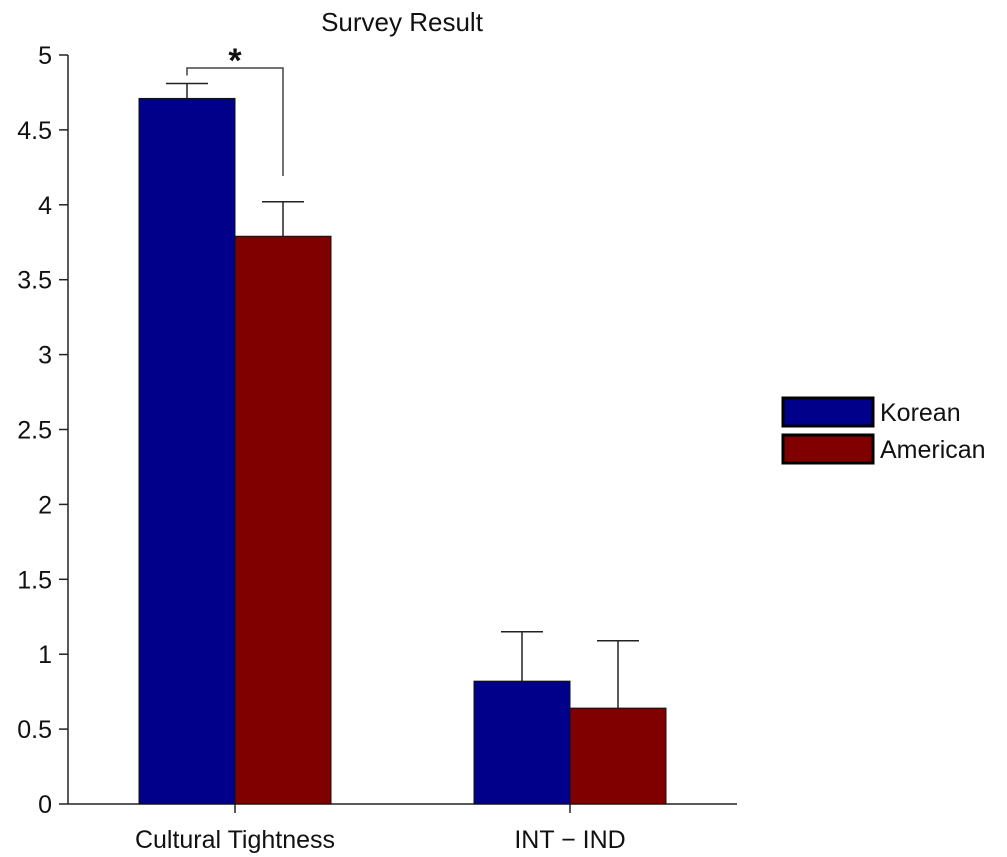  Describe the element at coordinates (45, 655) in the screenshot. I see `y-tick-label: 1` at that location.